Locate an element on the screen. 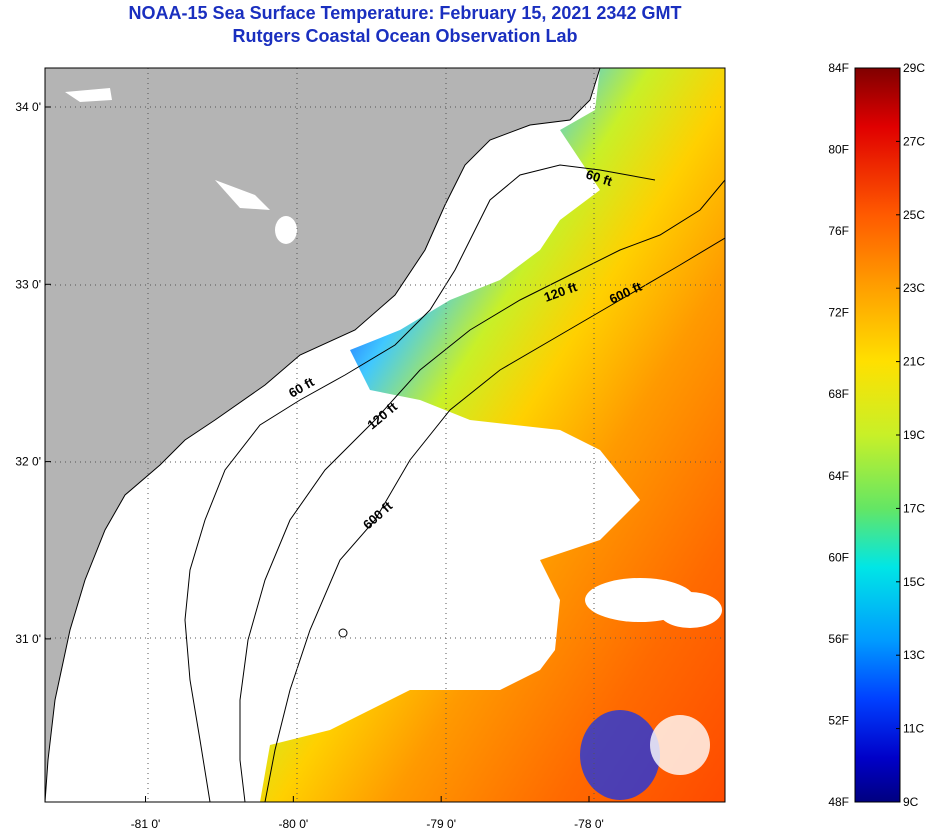 This screenshot has height=832, width=928. longitude-tick-label: -81 0' is located at coordinates (146, 824).